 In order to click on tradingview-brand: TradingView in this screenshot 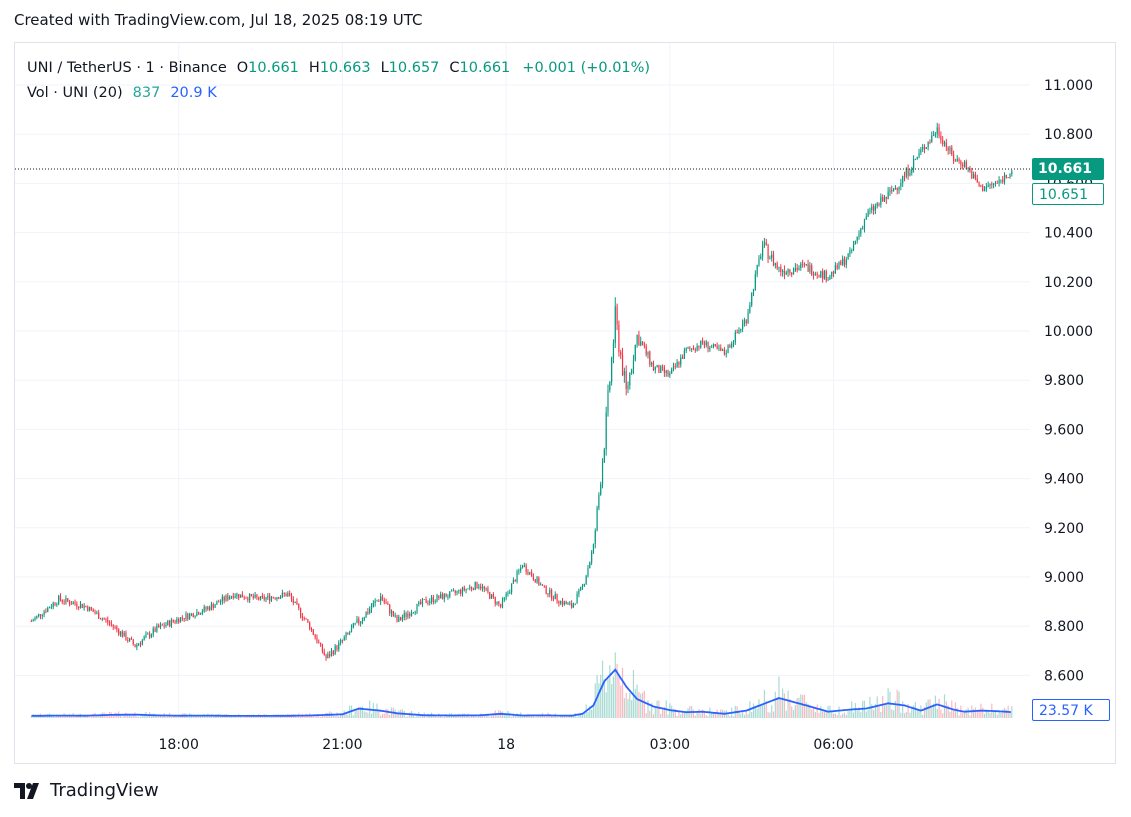, I will do `click(86, 790)`.